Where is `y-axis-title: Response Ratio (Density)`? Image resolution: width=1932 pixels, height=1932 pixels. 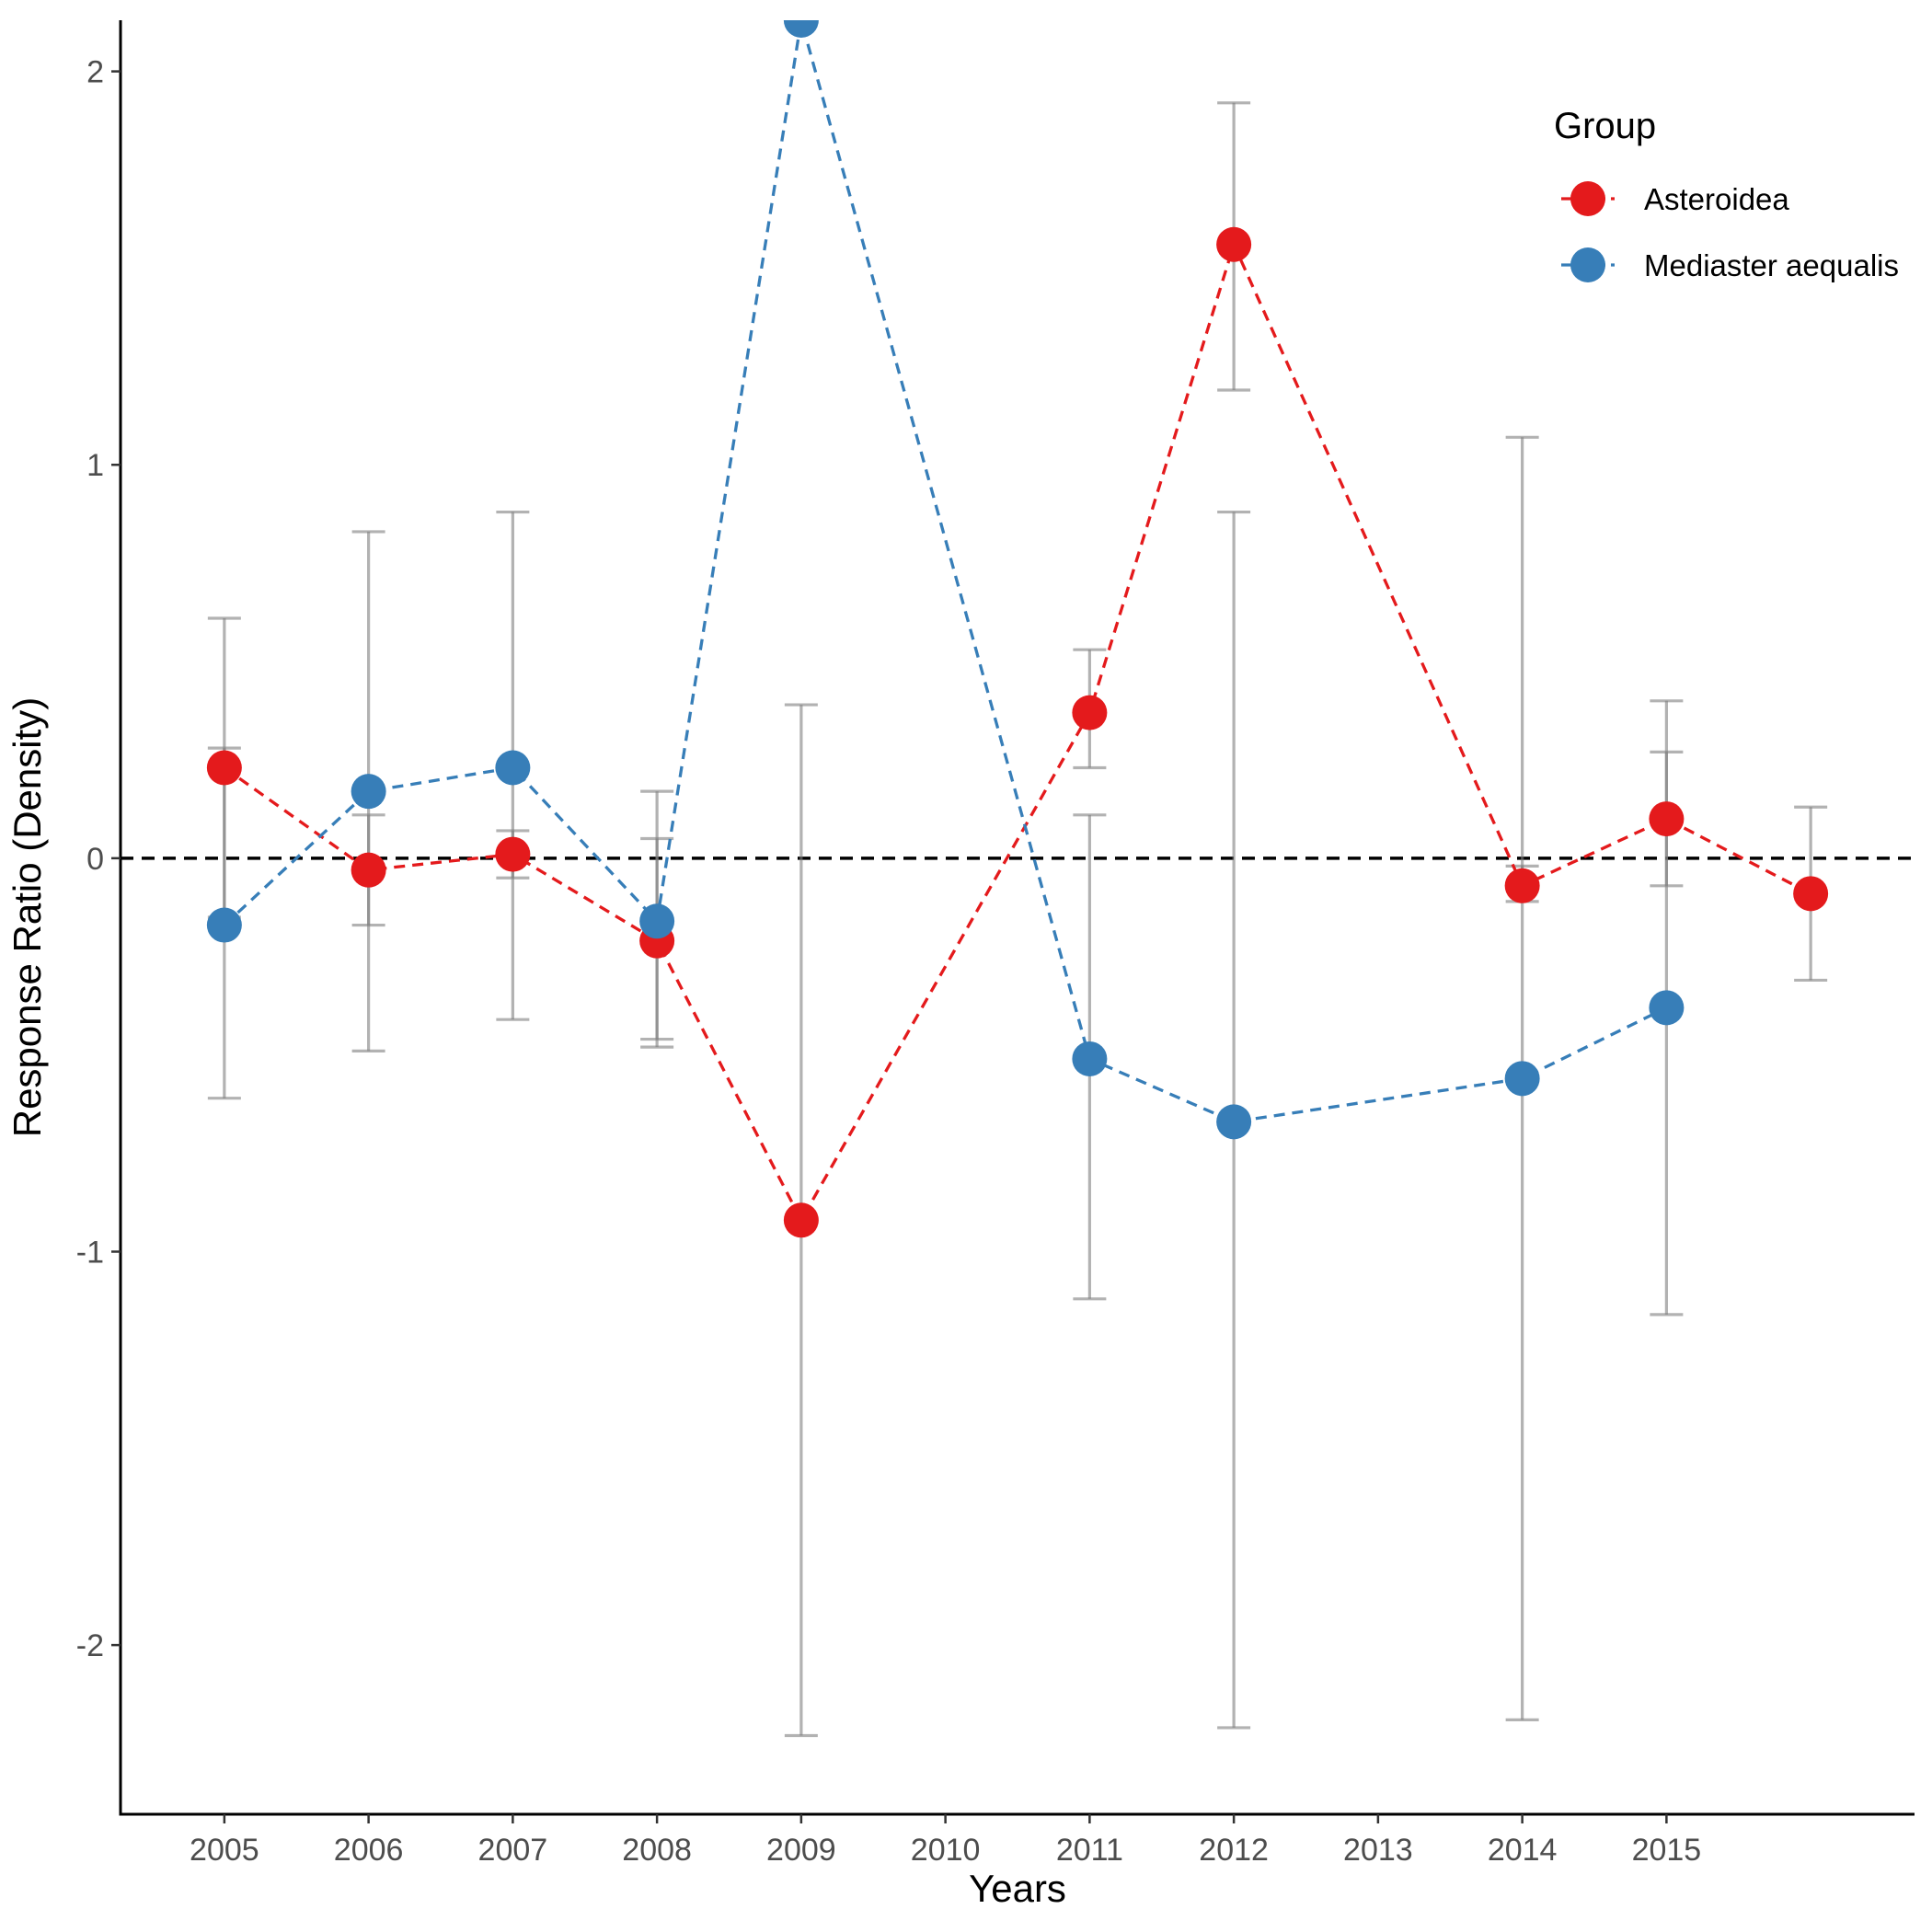
y-axis-title: Response Ratio (Density) is located at coordinates (27, 917).